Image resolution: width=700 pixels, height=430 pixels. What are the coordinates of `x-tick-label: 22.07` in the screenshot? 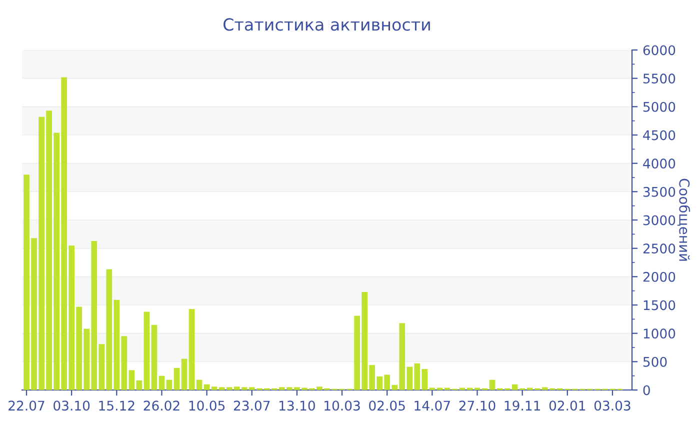 It's located at (26, 405).